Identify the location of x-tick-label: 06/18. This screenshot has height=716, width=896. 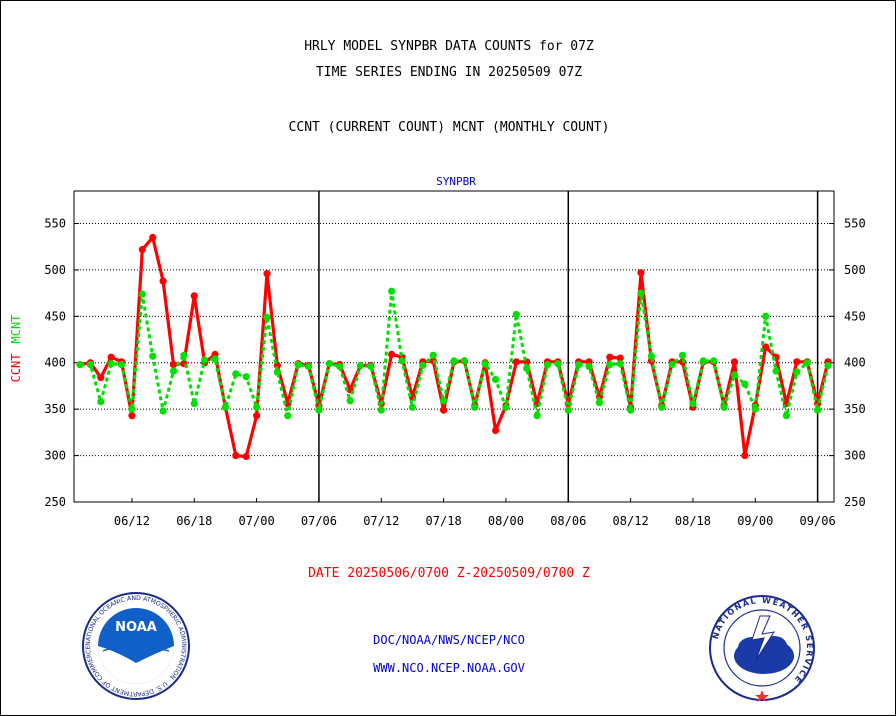
(194, 521).